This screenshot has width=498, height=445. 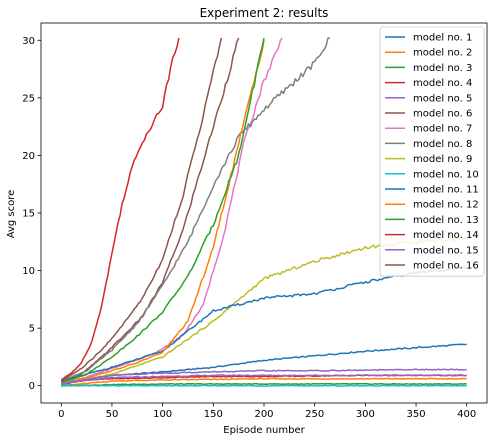 I want to click on x-tick-label: 250, so click(x=314, y=414).